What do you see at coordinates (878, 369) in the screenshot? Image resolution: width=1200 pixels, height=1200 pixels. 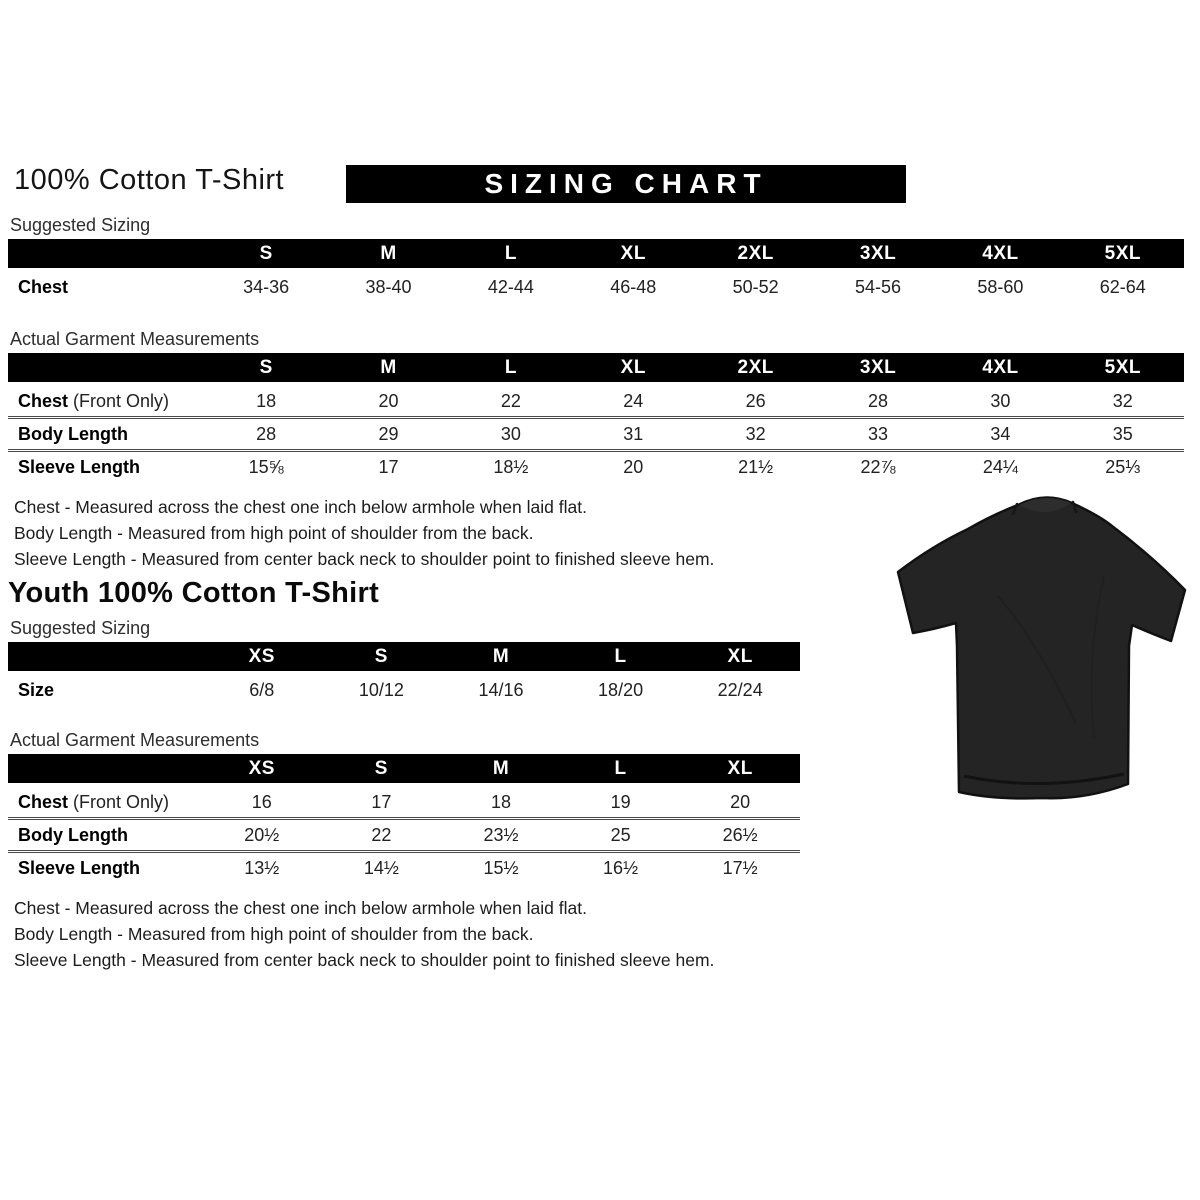 I see `size-column-header: 3XL` at bounding box center [878, 369].